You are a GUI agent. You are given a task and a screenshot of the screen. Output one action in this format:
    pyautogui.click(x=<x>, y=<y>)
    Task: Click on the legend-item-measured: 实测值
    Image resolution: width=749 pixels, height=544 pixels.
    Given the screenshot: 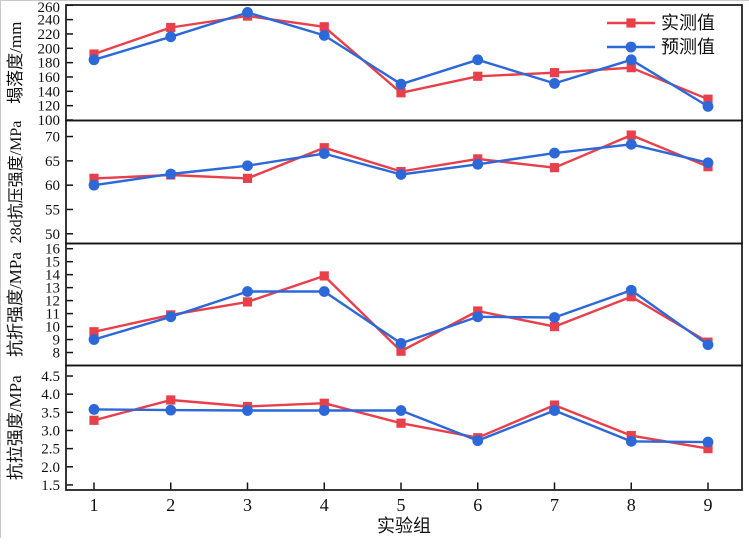 What is the action you would take?
    pyautogui.click(x=661, y=23)
    